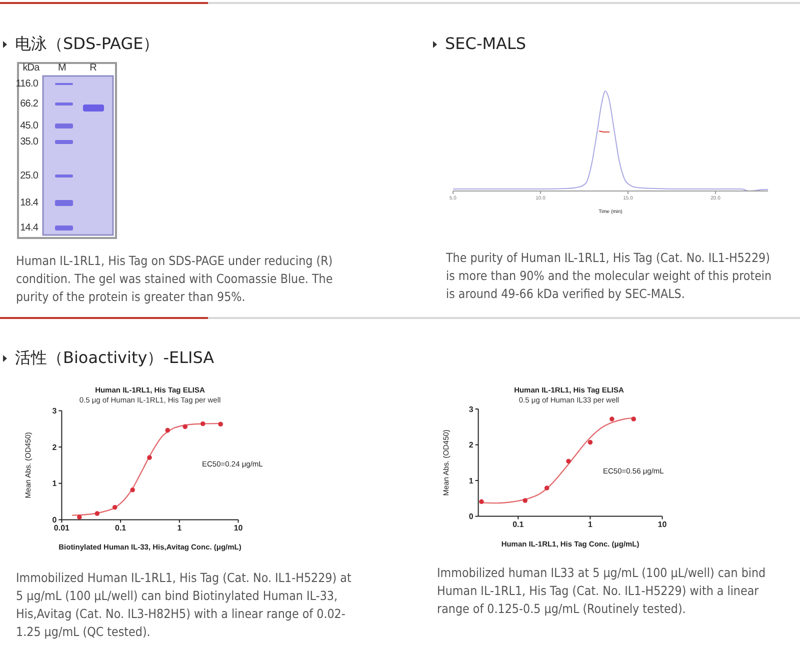  What do you see at coordinates (602, 591) in the screenshot?
I see `text: Immobilized human IL33 at 5 μg/mL (100 μL/well) can bind Human IL-1RL1, His Tag (Cat. No. IL1-H5229) with a linear range of 0.125-0.5 μg/mL (Routinely tested).` at bounding box center [602, 591].